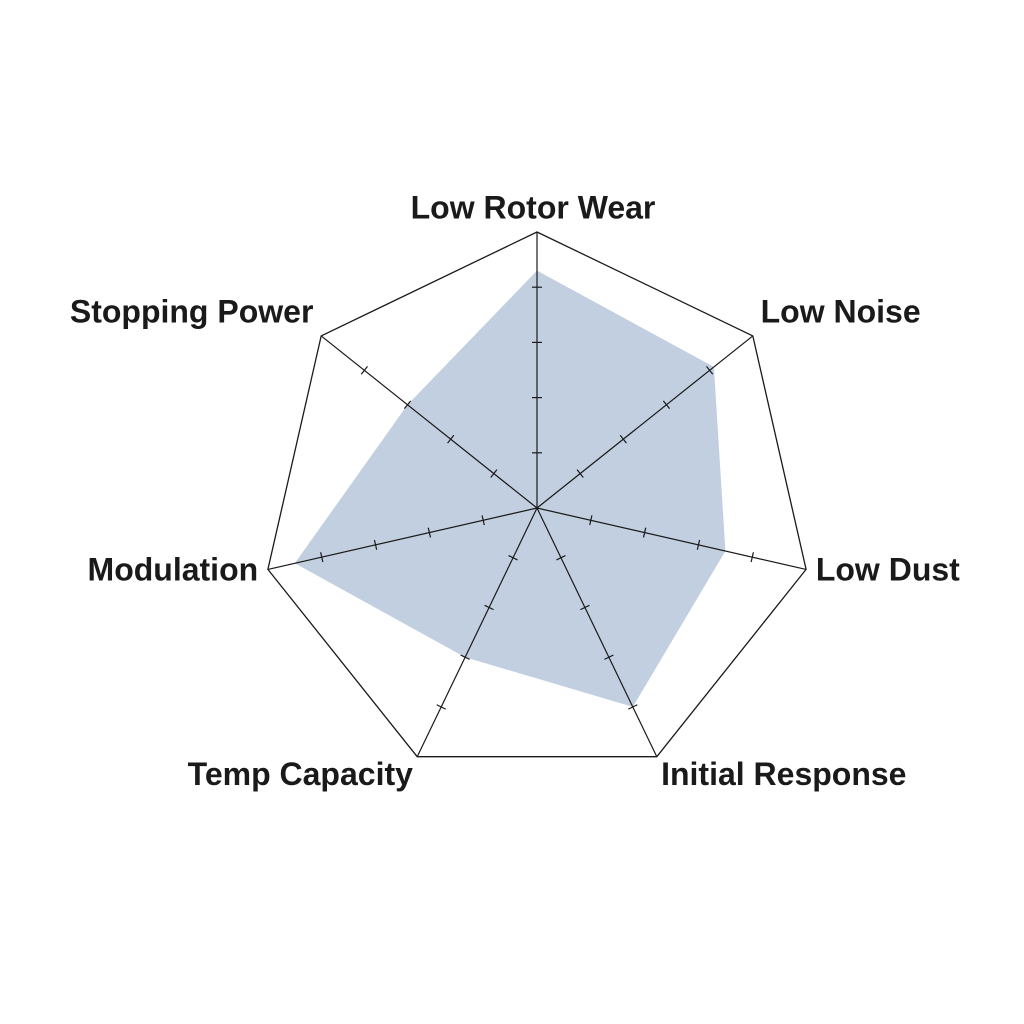 This screenshot has width=1024, height=1024. I want to click on axis-label: Temp Capacity, so click(300, 774).